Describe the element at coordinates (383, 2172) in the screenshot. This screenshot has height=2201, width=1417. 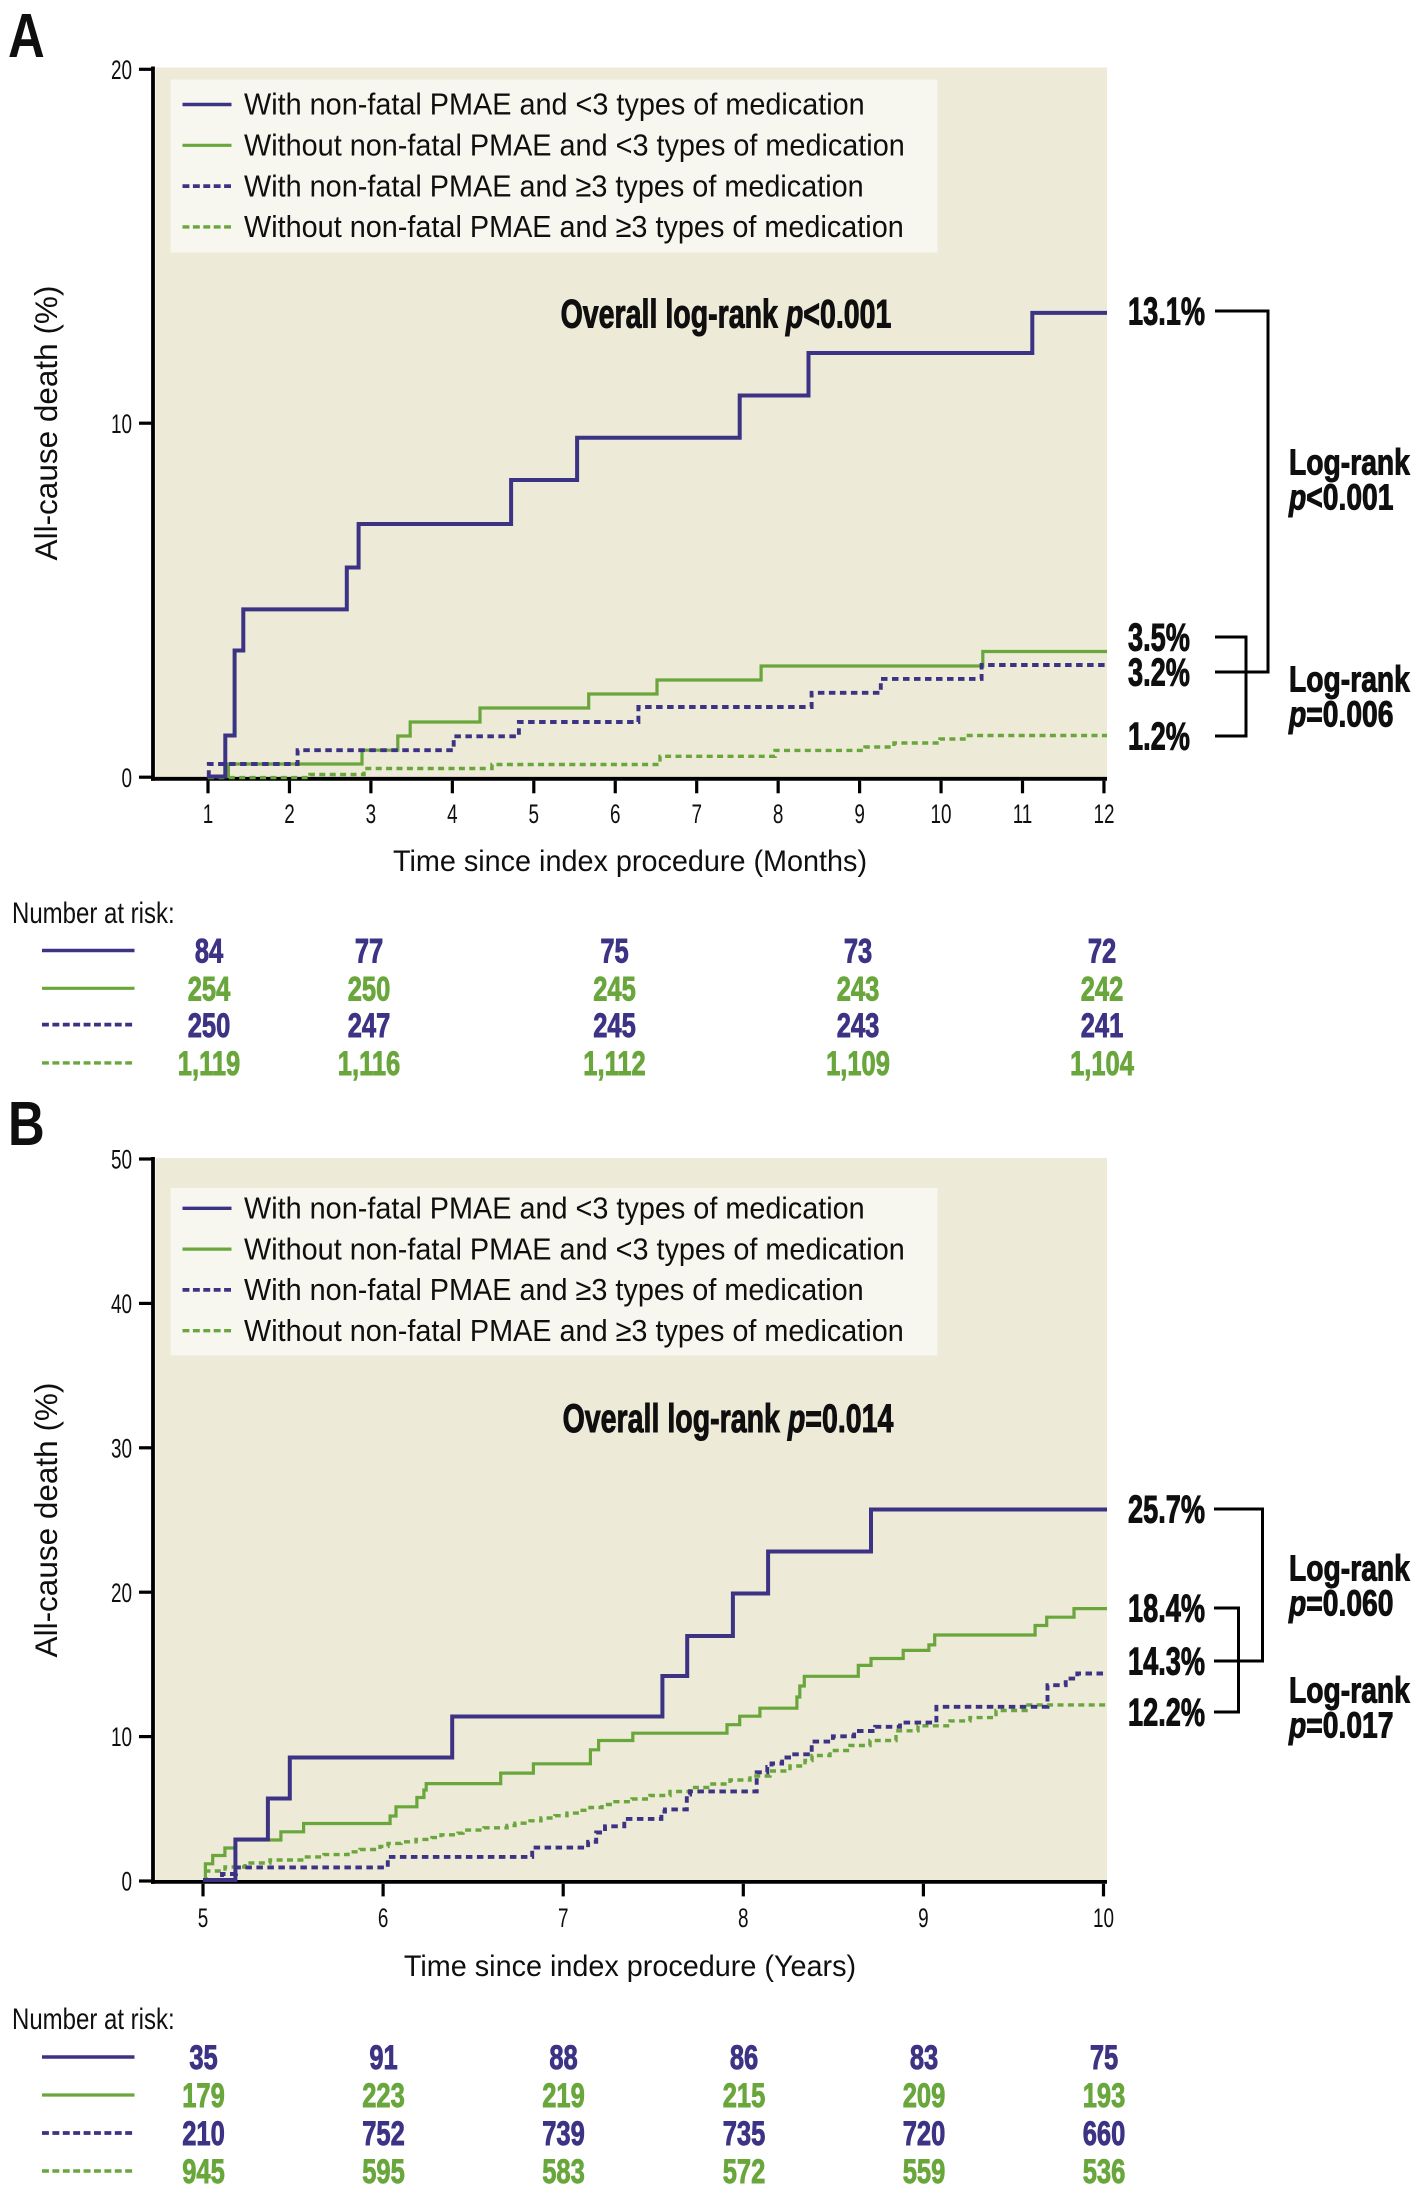
I see `svg-text: 595` at that location.